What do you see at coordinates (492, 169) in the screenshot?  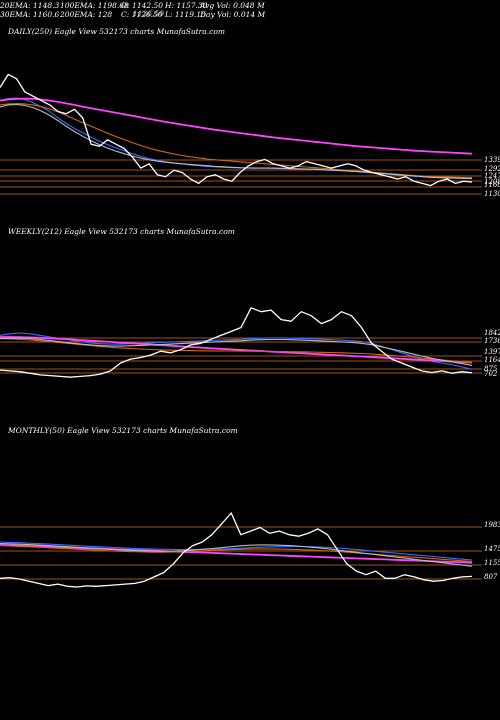 I see `level-label: 1292` at bounding box center [492, 169].